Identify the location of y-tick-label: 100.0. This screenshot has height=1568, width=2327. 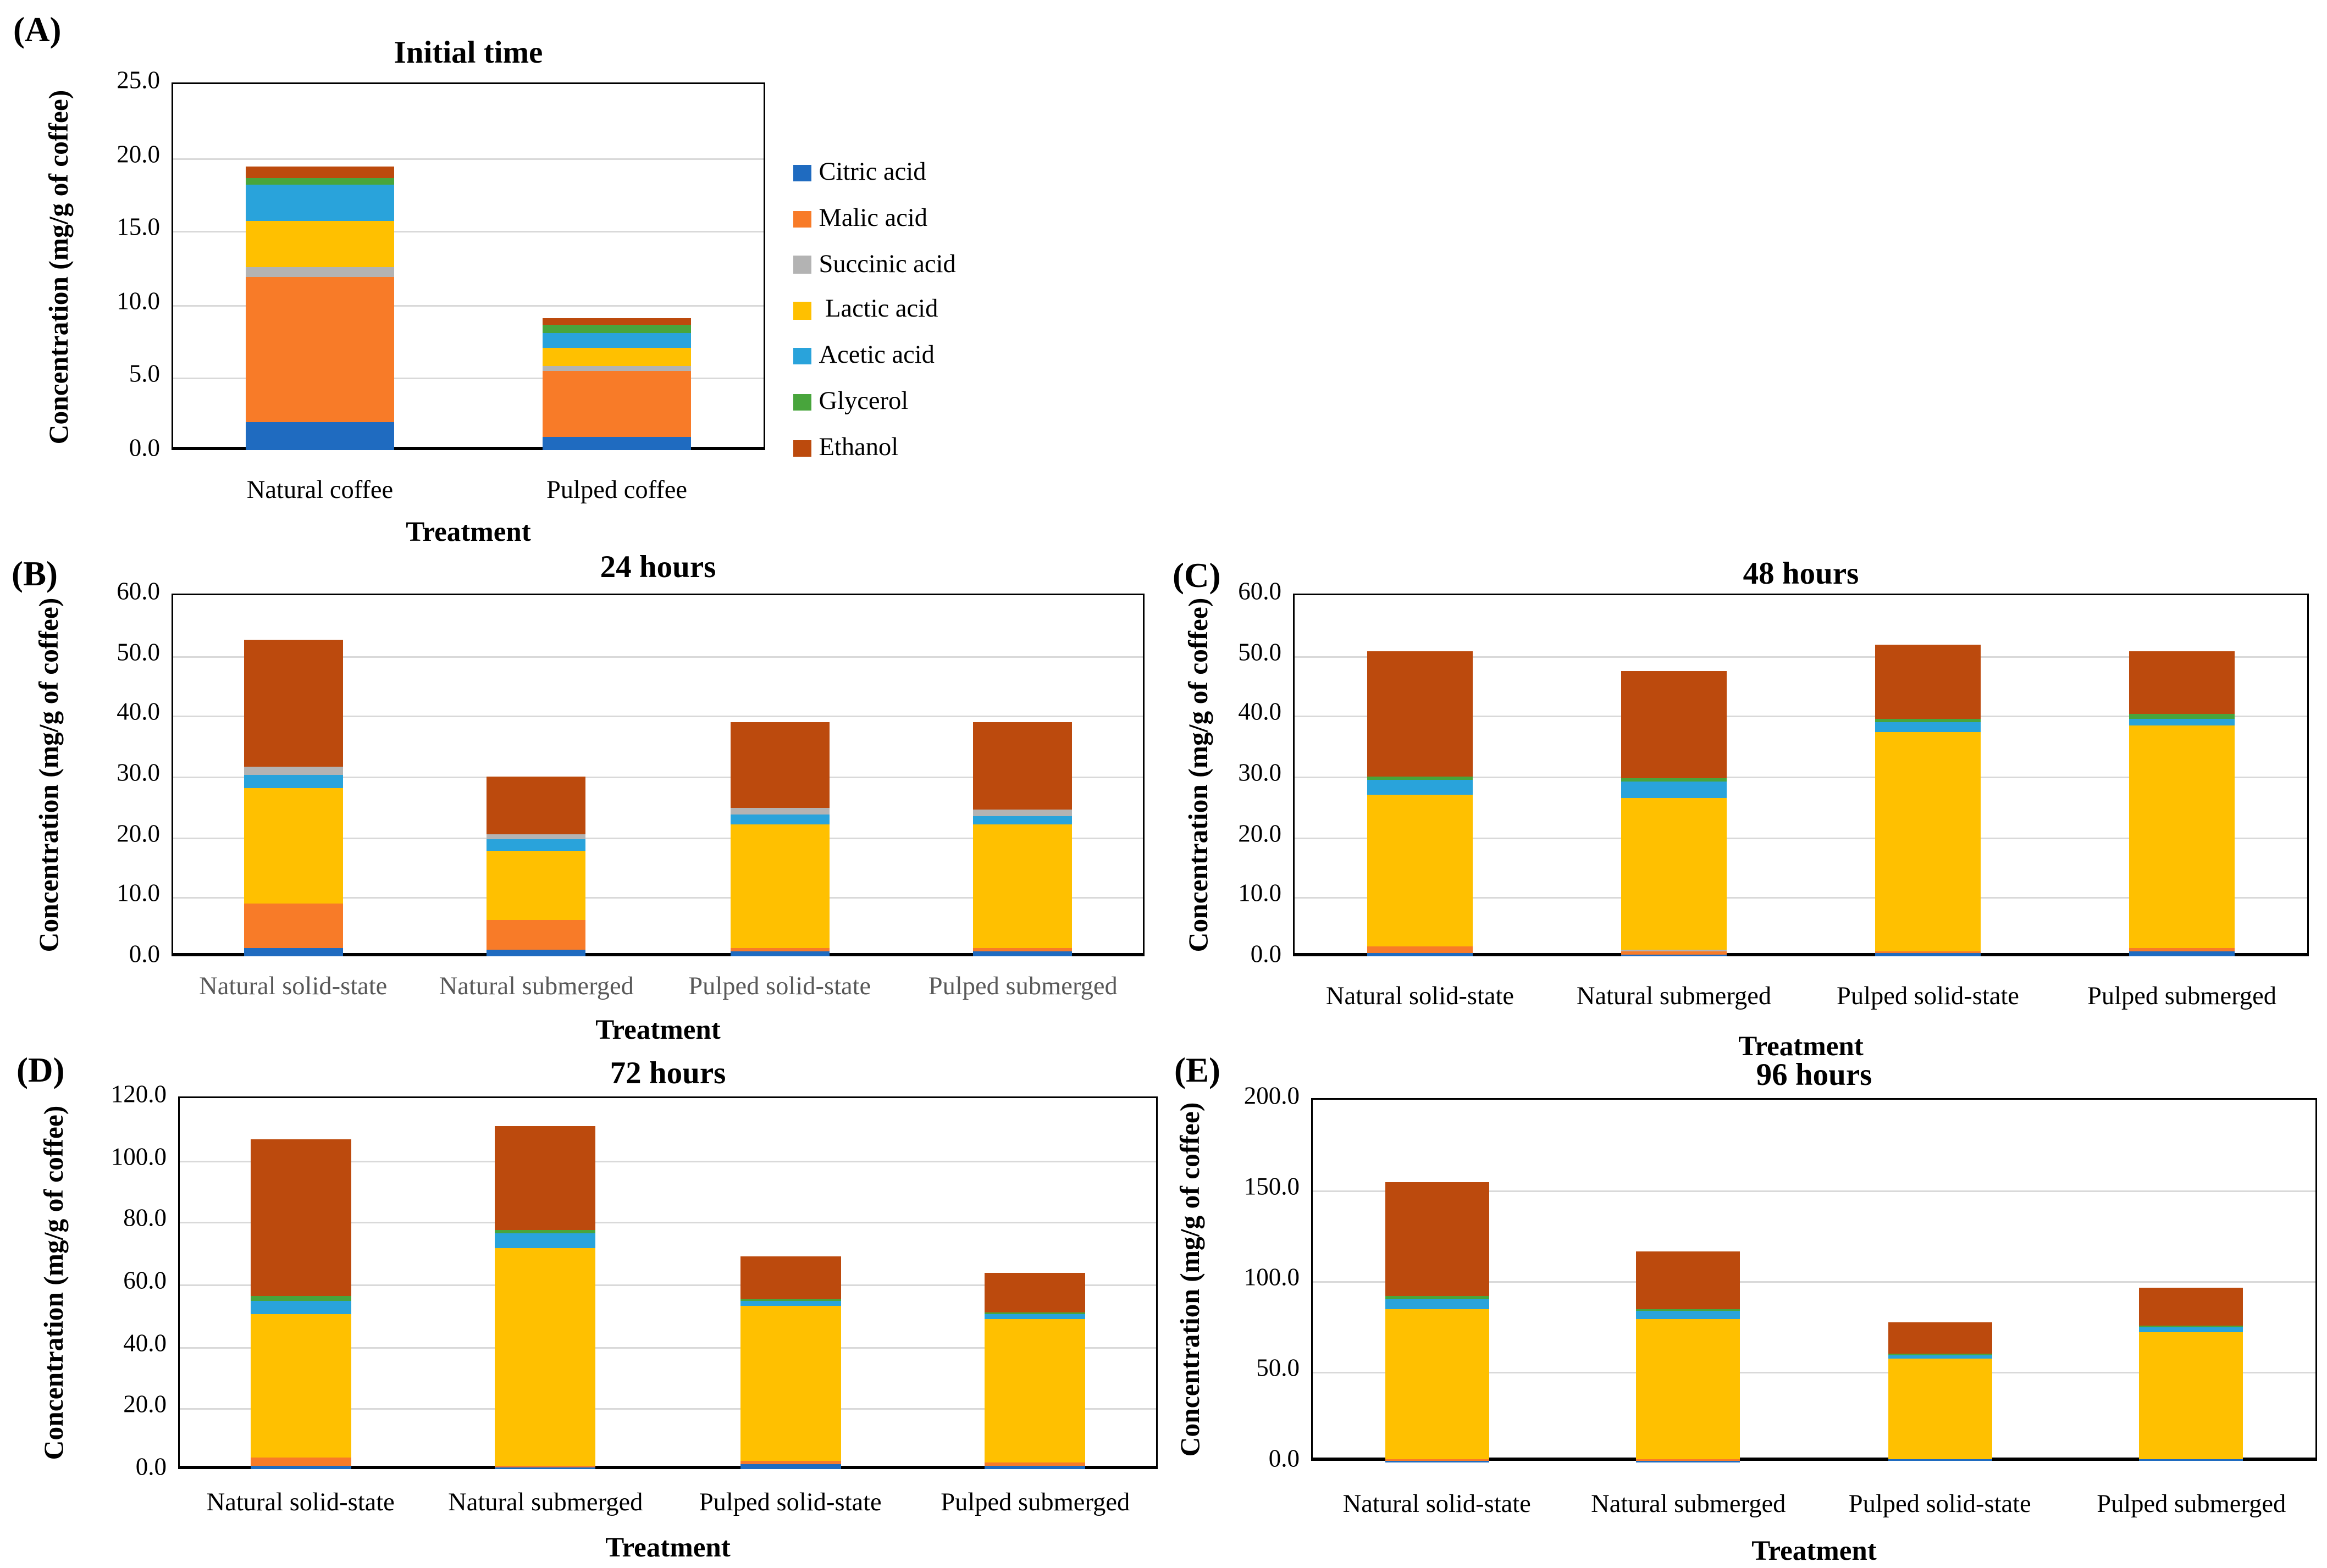
(138, 1157).